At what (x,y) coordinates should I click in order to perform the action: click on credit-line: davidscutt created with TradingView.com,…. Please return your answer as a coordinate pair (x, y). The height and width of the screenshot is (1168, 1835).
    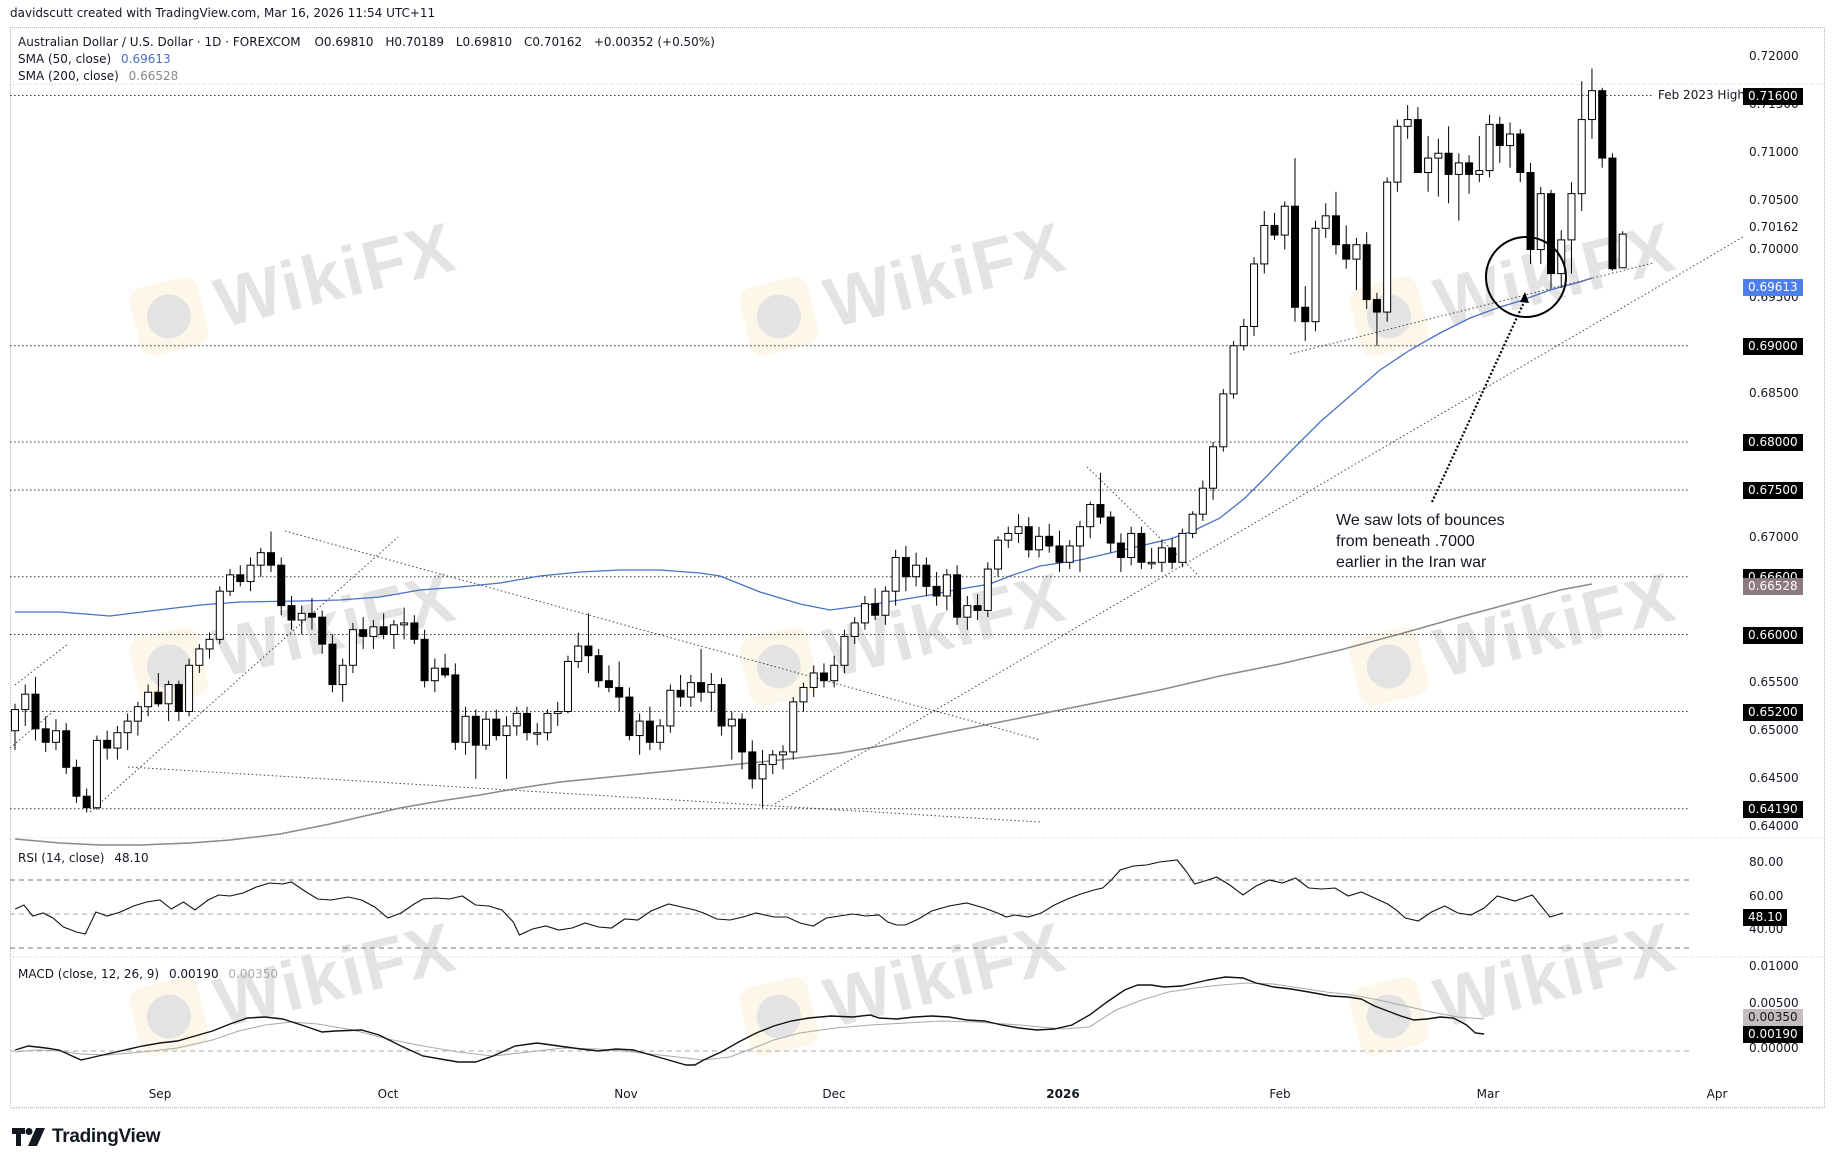
    Looking at the image, I should click on (223, 13).